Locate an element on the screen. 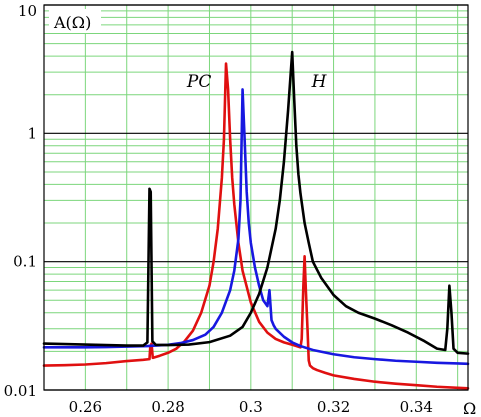 This screenshot has width=481, height=417. y-tick-label: 0.01 is located at coordinates (20, 391).